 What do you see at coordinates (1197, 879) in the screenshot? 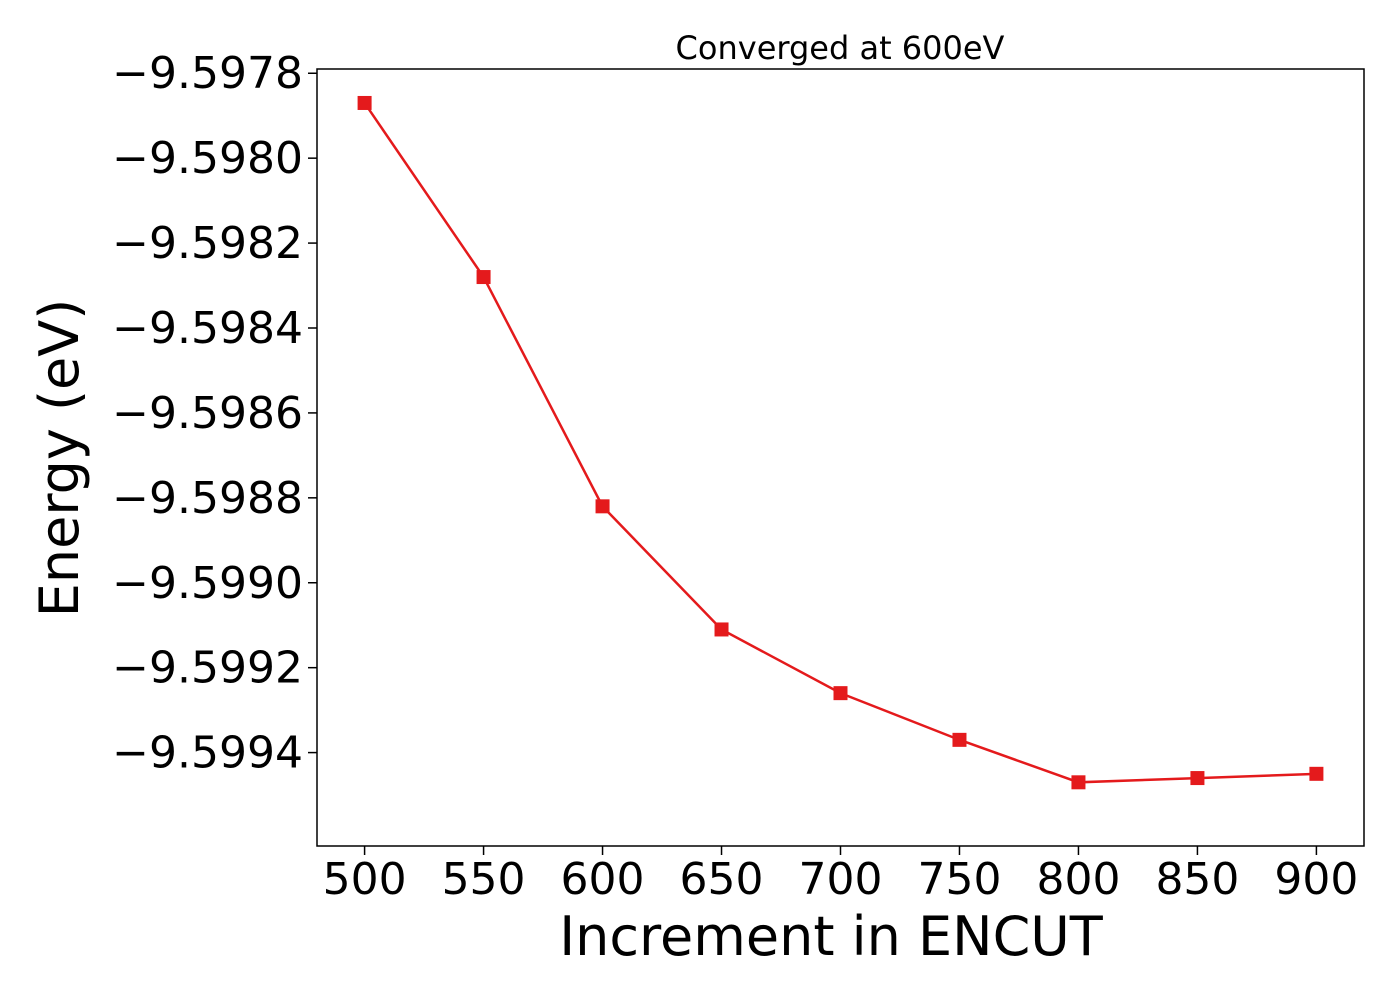
I see `x-tick-label: 850` at bounding box center [1197, 879].